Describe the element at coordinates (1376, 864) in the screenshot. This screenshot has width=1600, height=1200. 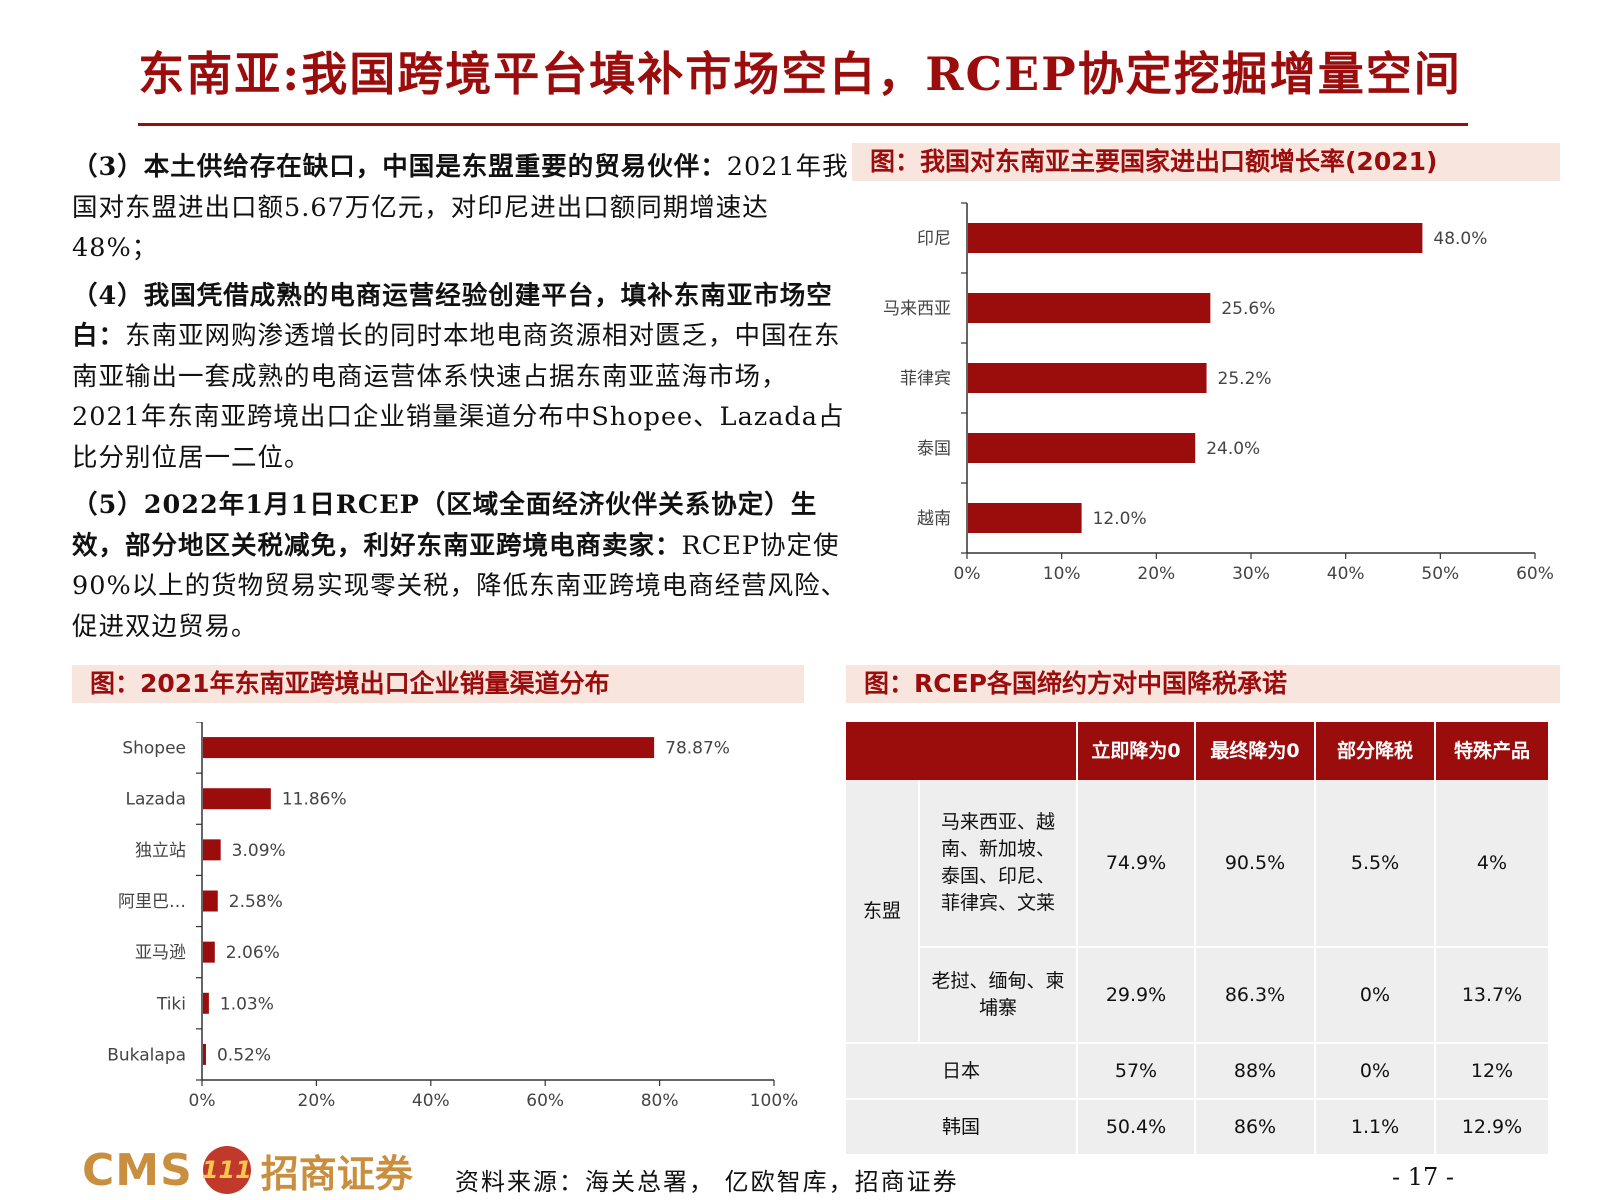
I see `table-cell: 5.5%` at that location.